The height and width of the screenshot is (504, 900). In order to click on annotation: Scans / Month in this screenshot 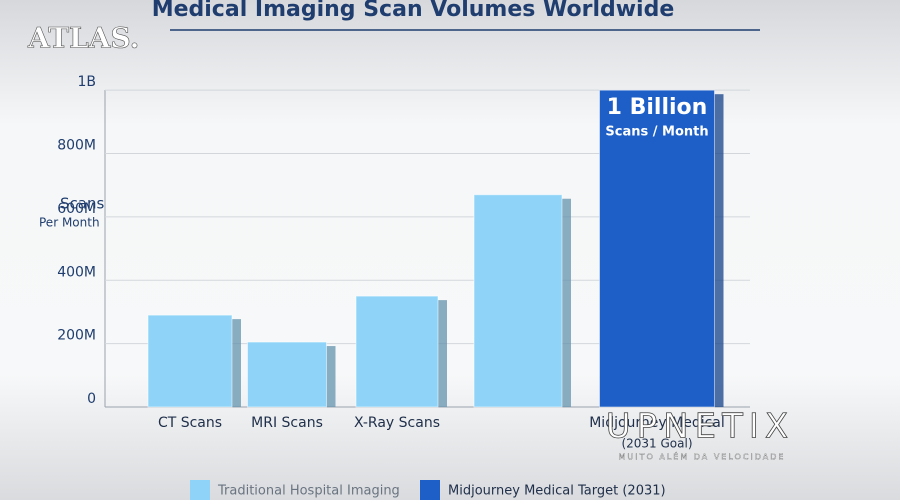, I will do `click(656, 132)`.